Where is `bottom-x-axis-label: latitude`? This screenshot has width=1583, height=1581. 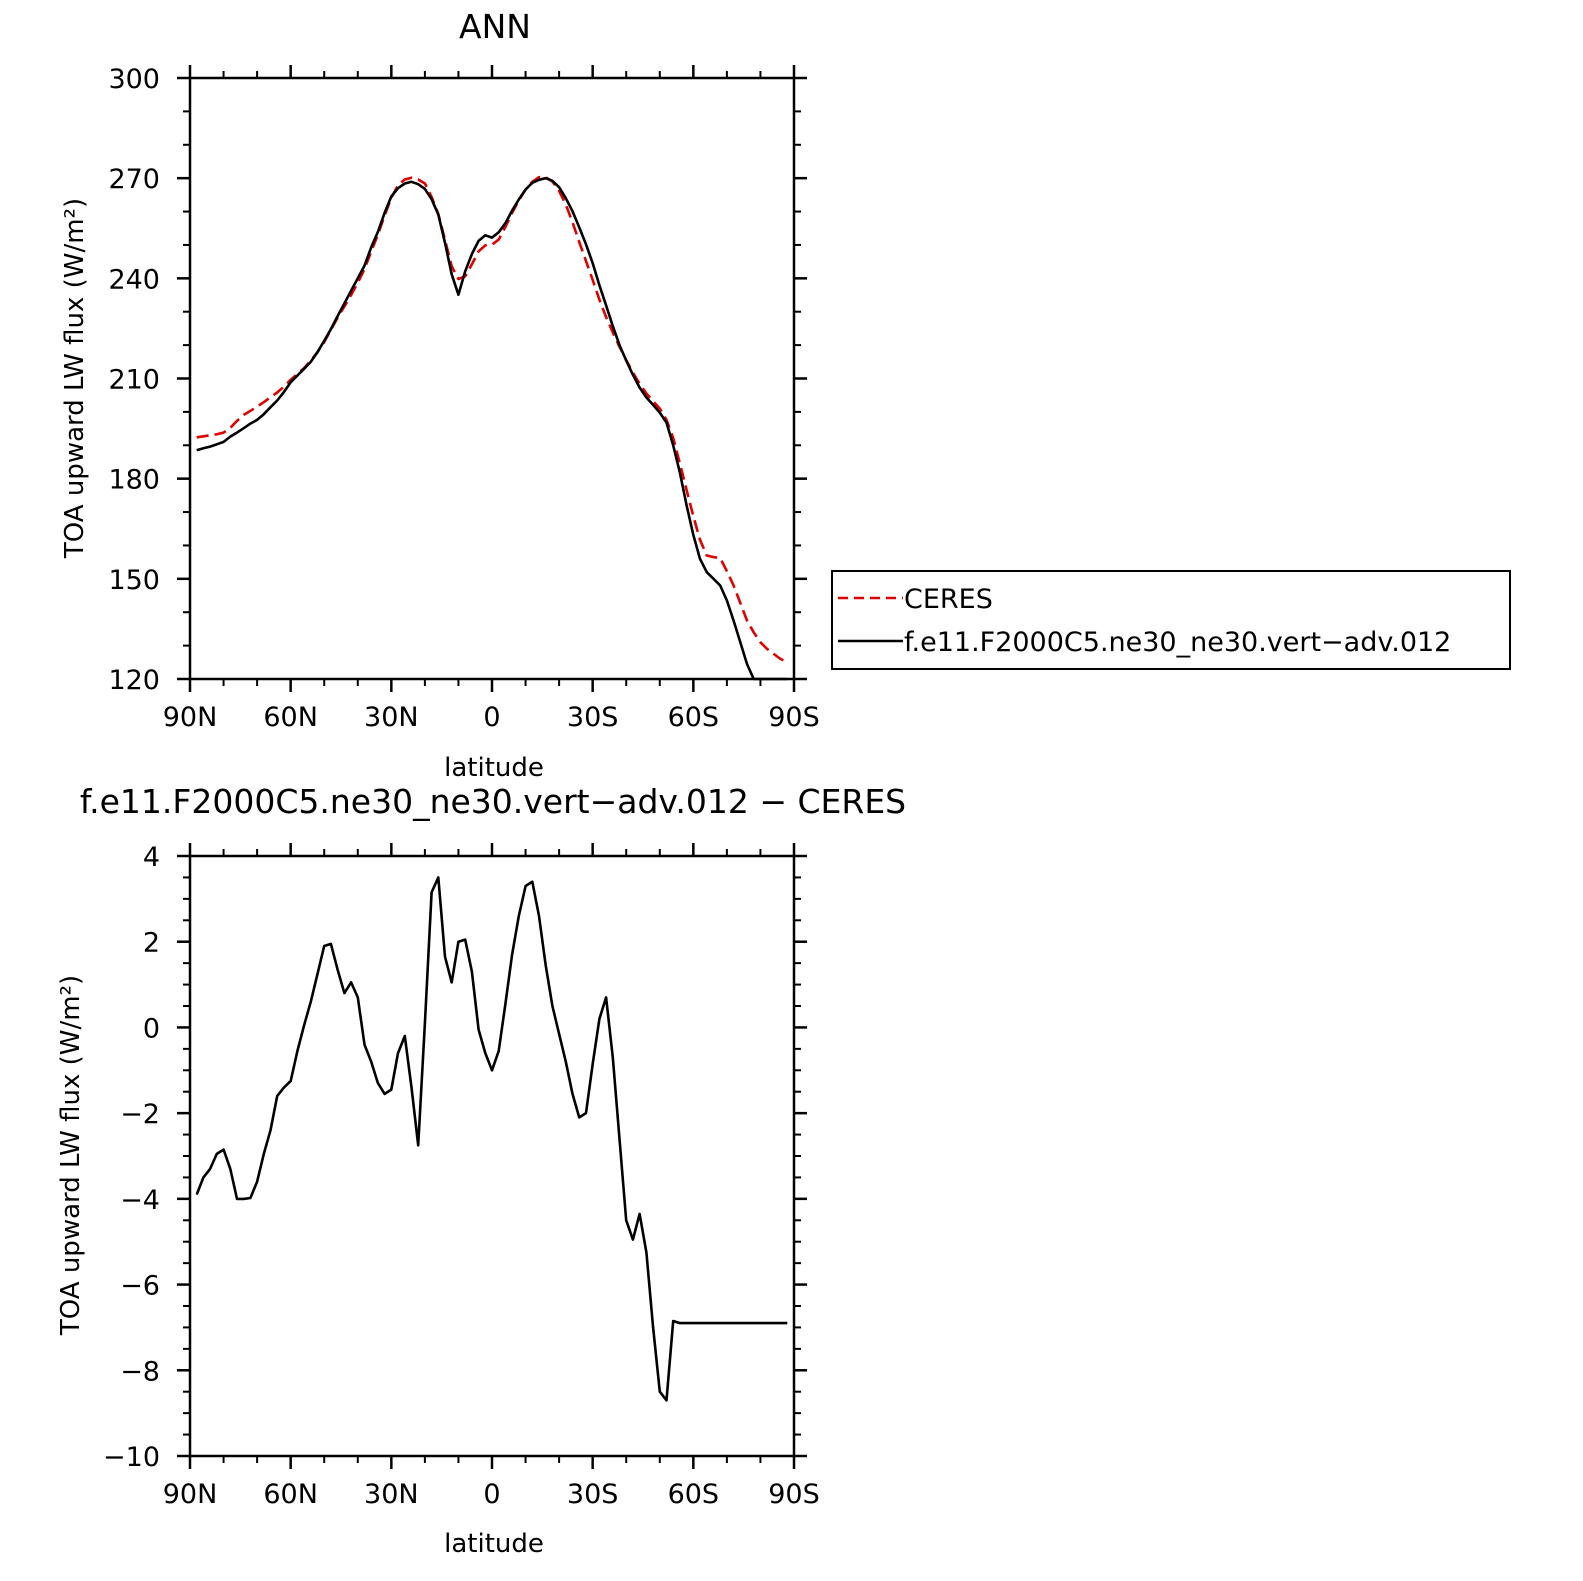
bottom-x-axis-label: latitude is located at coordinates (494, 1544).